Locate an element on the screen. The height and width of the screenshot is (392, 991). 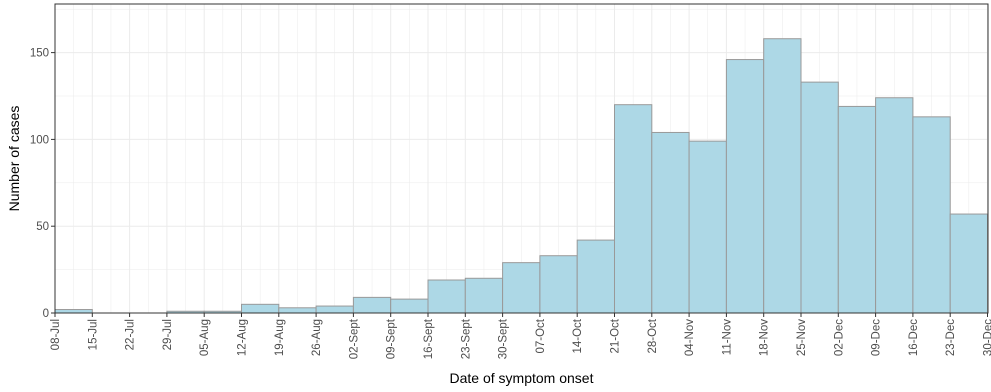
bar-25-Nov is located at coordinates (819, 197).